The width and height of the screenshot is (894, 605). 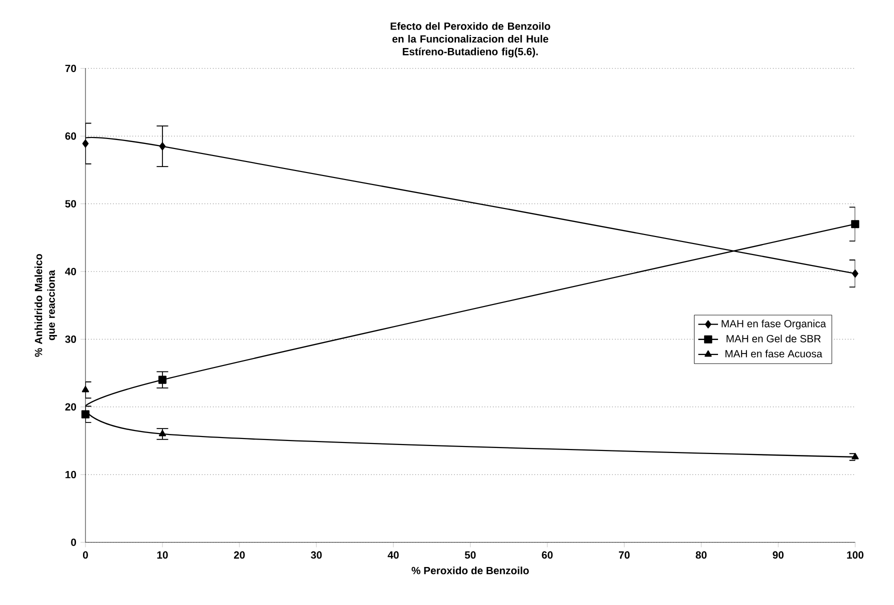 What do you see at coordinates (70, 136) in the screenshot?
I see `y-tick-label: 60` at bounding box center [70, 136].